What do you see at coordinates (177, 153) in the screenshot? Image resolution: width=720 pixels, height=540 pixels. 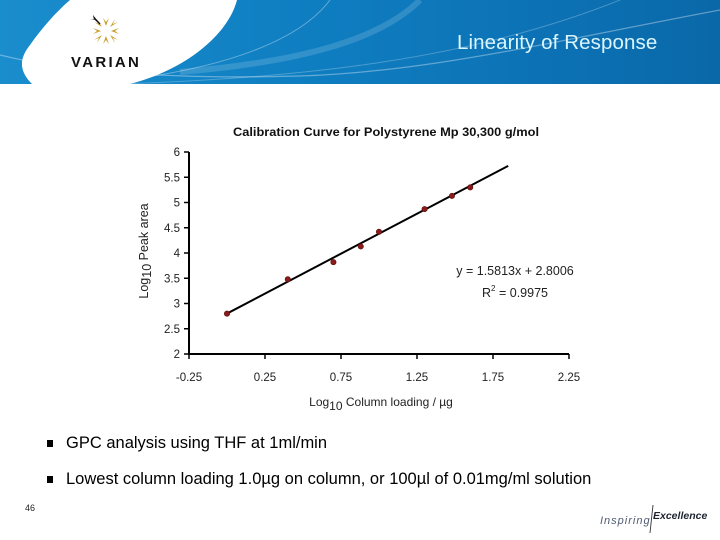 I see `y-tick-label: 6` at bounding box center [177, 153].